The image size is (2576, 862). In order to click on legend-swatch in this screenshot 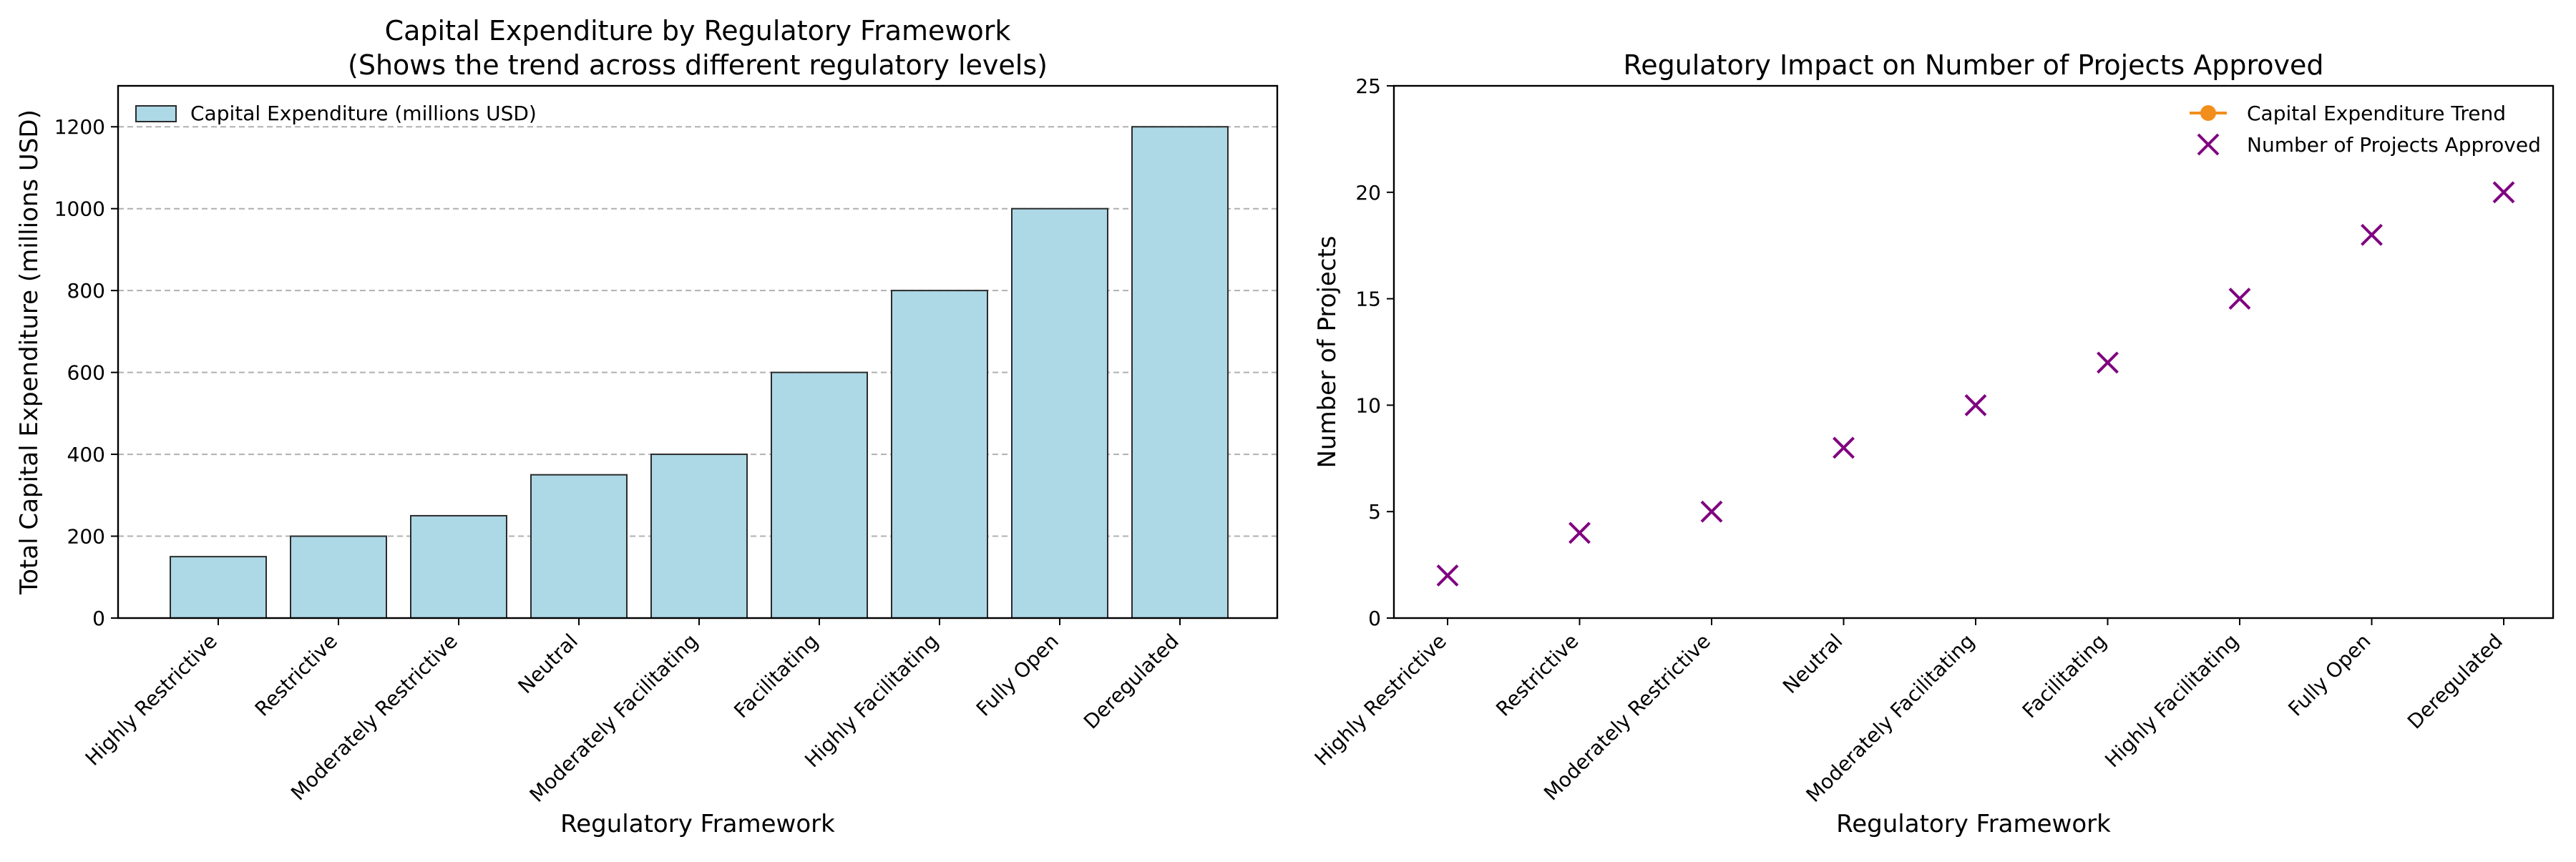, I will do `click(156, 114)`.